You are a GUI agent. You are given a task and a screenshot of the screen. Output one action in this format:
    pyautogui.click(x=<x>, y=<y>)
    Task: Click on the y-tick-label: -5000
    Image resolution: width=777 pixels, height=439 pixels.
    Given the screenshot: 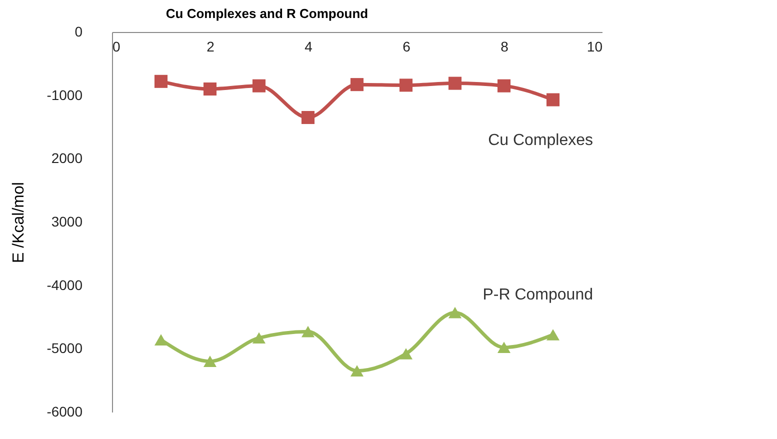 What is the action you would take?
    pyautogui.click(x=64, y=348)
    